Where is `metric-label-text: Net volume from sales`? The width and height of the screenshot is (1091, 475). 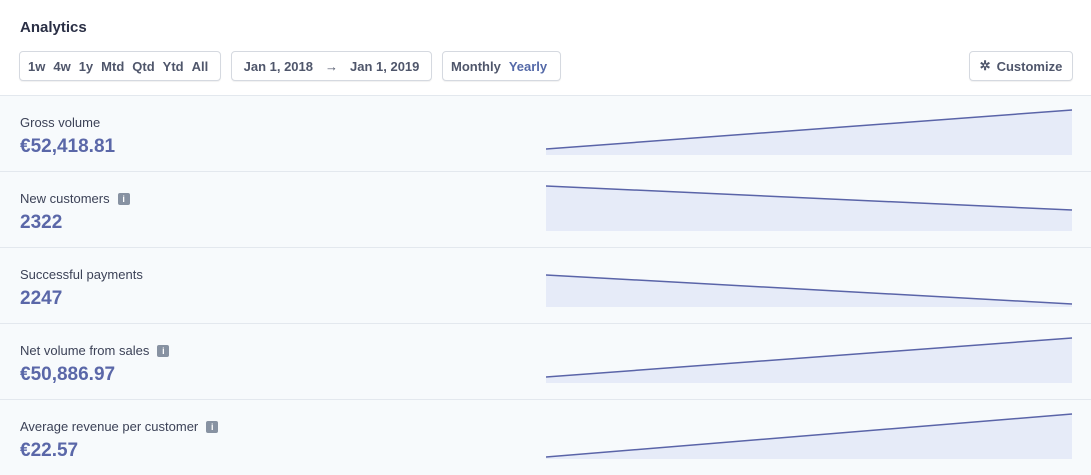
metric-label-text: Net volume from sales is located at coordinates (85, 350).